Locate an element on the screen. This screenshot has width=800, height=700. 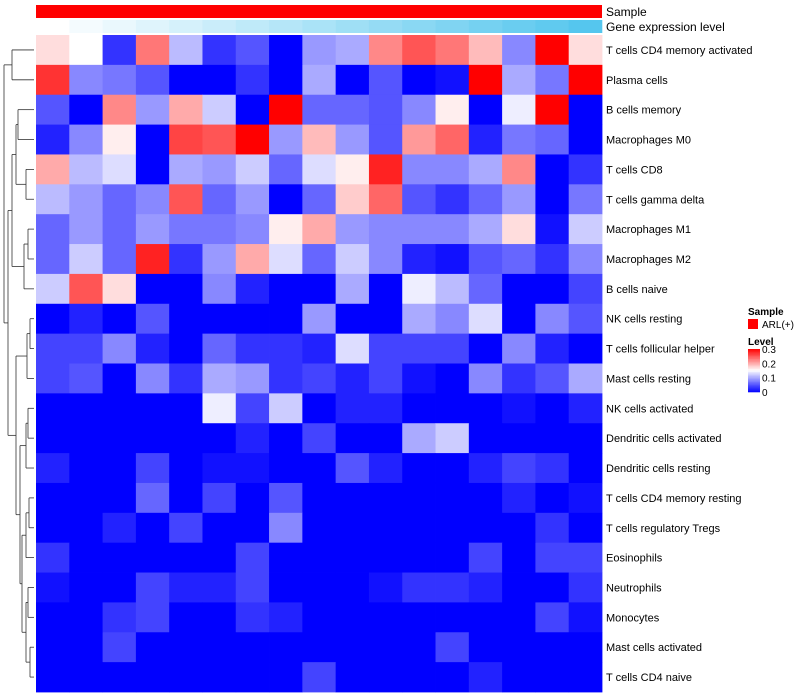
sample-track is located at coordinates (319, 11).